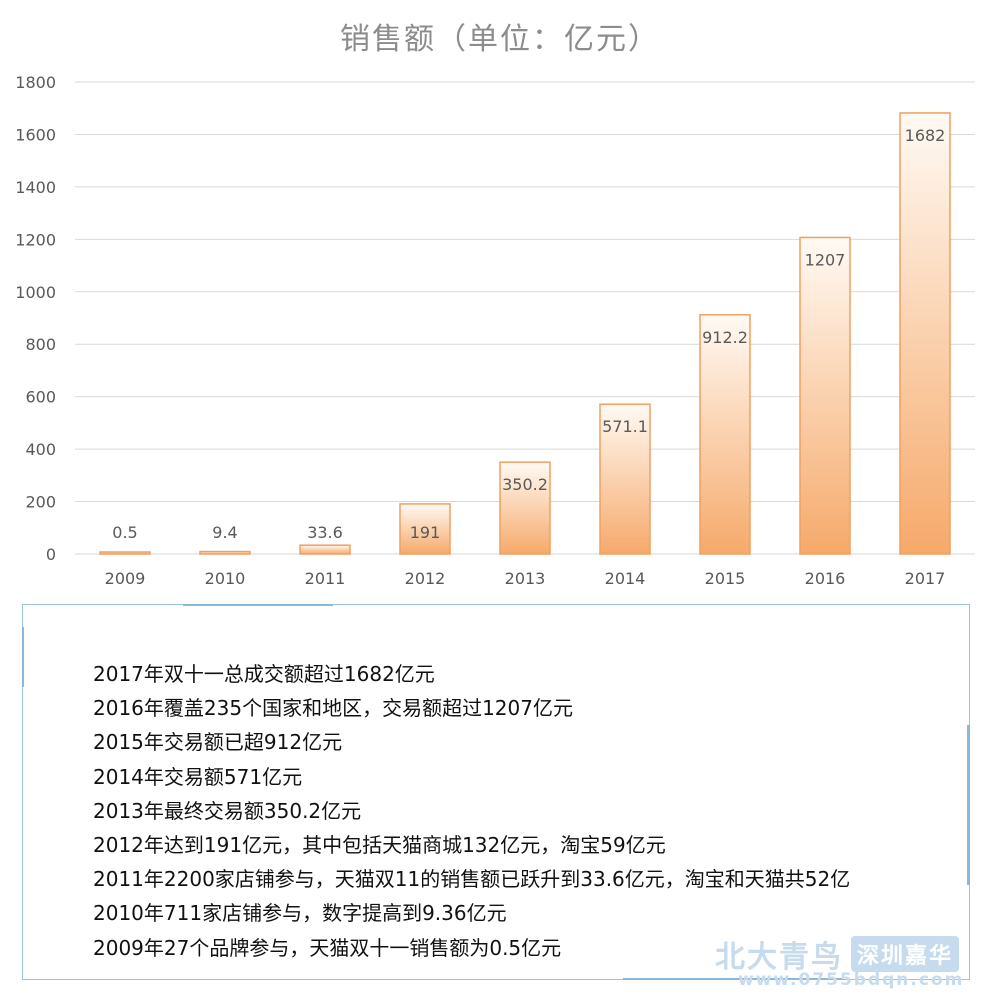  What do you see at coordinates (40, 344) in the screenshot?
I see `y-tick-label: 800` at bounding box center [40, 344].